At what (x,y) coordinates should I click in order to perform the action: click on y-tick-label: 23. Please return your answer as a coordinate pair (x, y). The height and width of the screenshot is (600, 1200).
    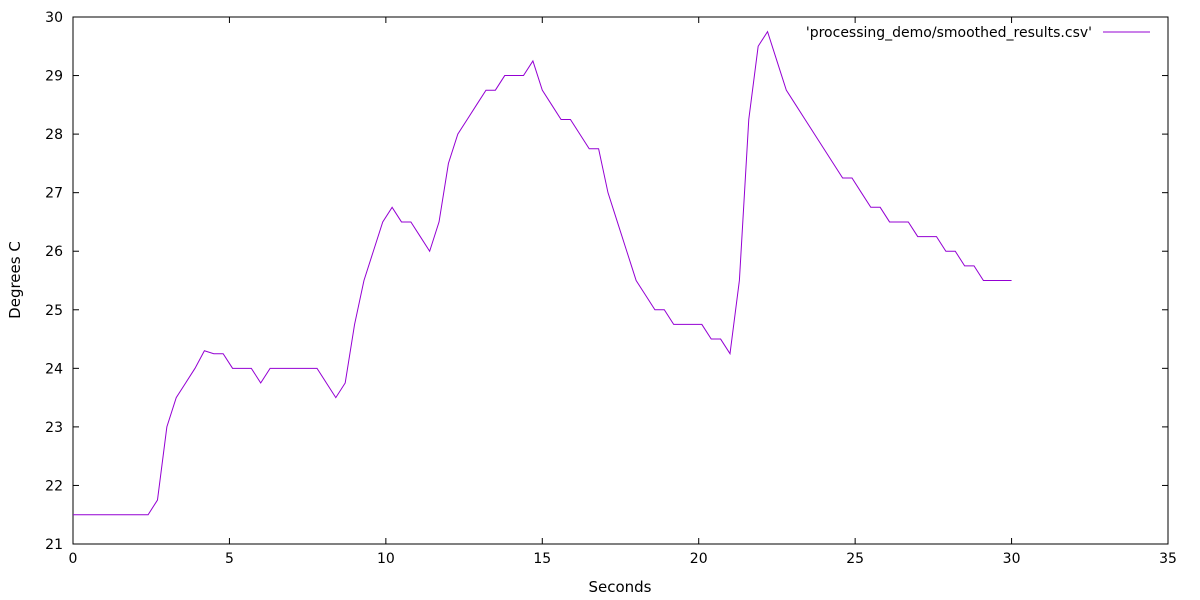
    Looking at the image, I should click on (54, 428).